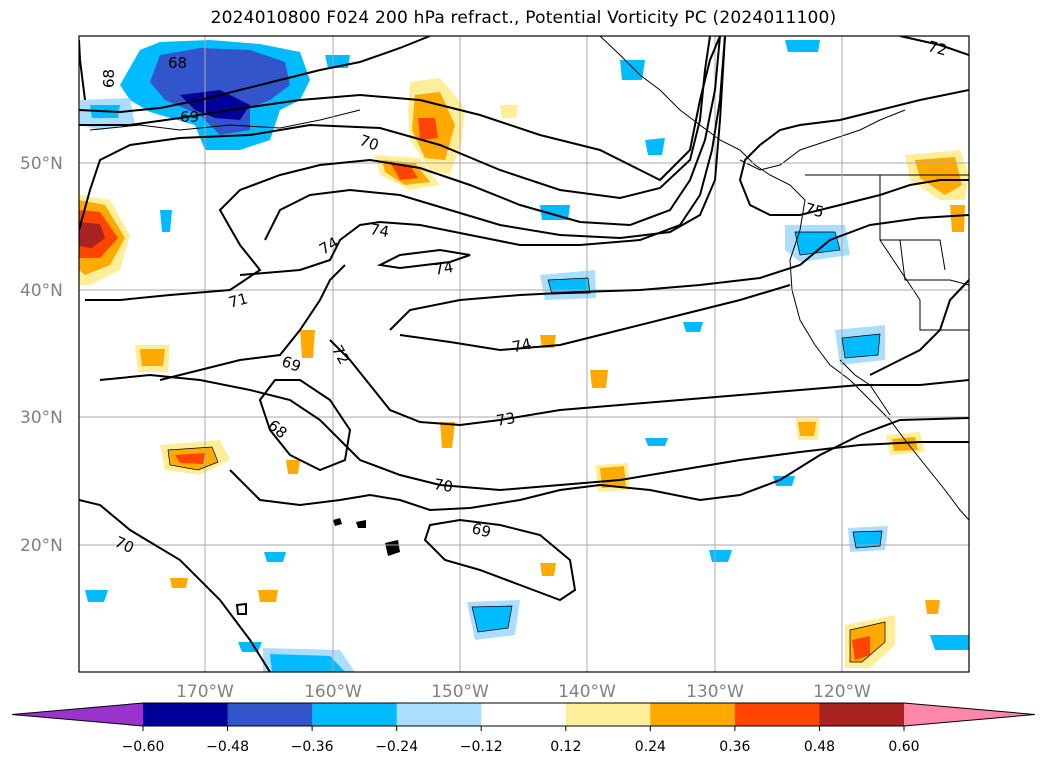  I want to click on colorbar-tick-label: −0.36, so click(312, 747).